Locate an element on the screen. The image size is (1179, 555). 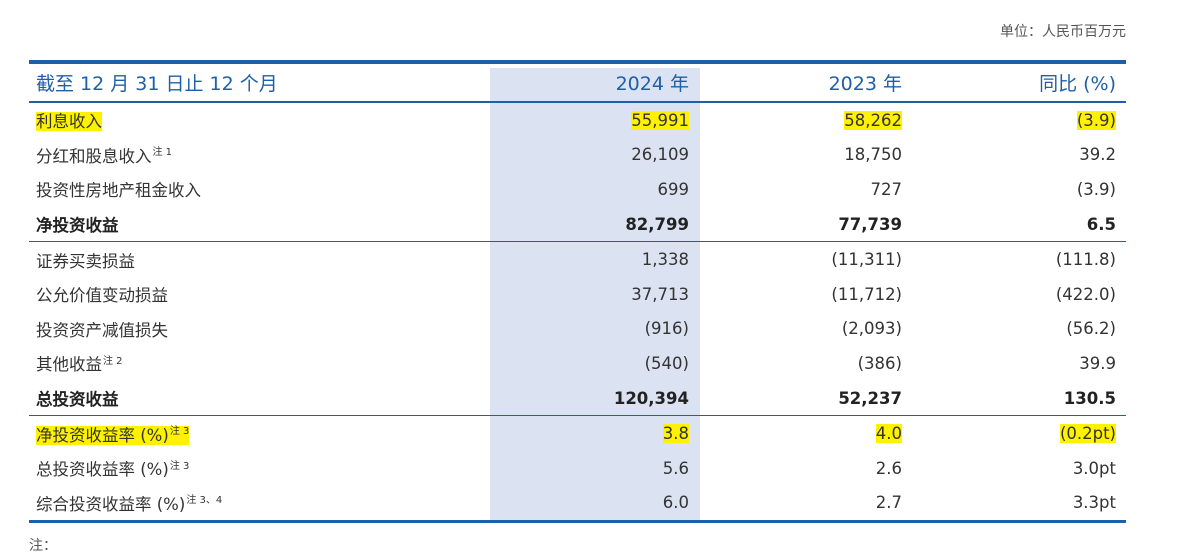
cell-2024: (540) is located at coordinates (666, 363).